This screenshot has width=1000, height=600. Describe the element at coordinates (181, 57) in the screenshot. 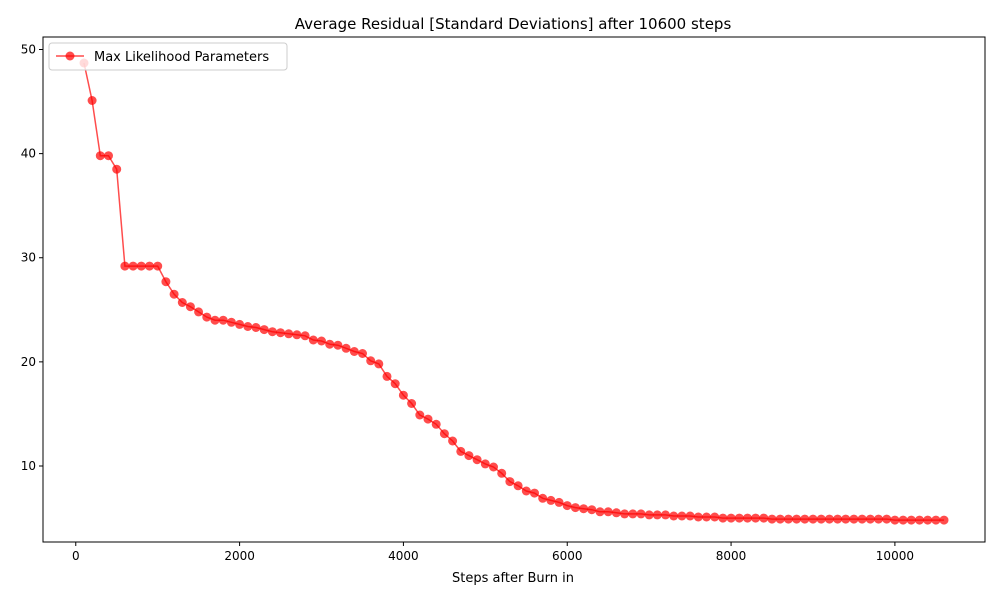

I see `legend-label: Max Likelihood Parameters` at that location.